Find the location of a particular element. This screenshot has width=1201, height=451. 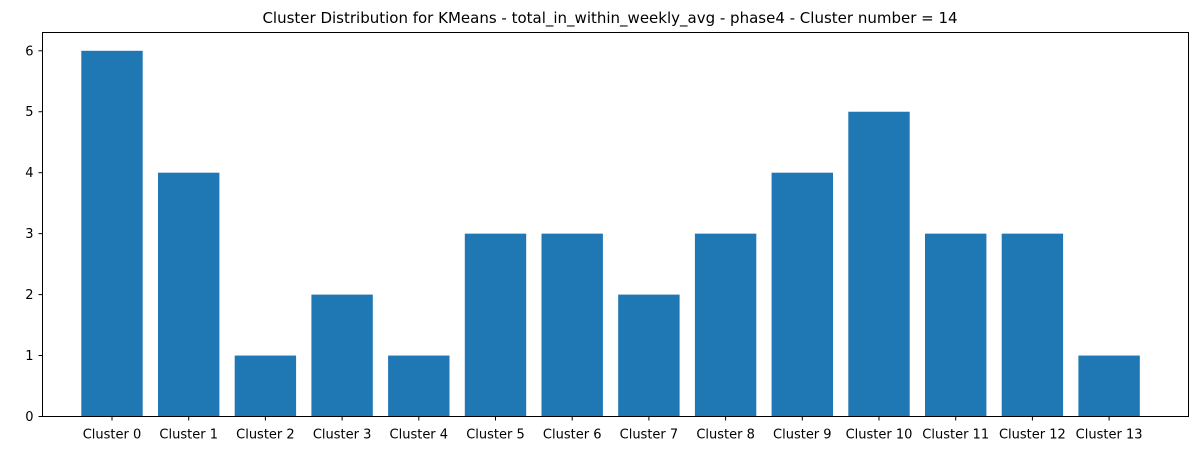

x-tick-label: Cluster 12 is located at coordinates (1032, 435).